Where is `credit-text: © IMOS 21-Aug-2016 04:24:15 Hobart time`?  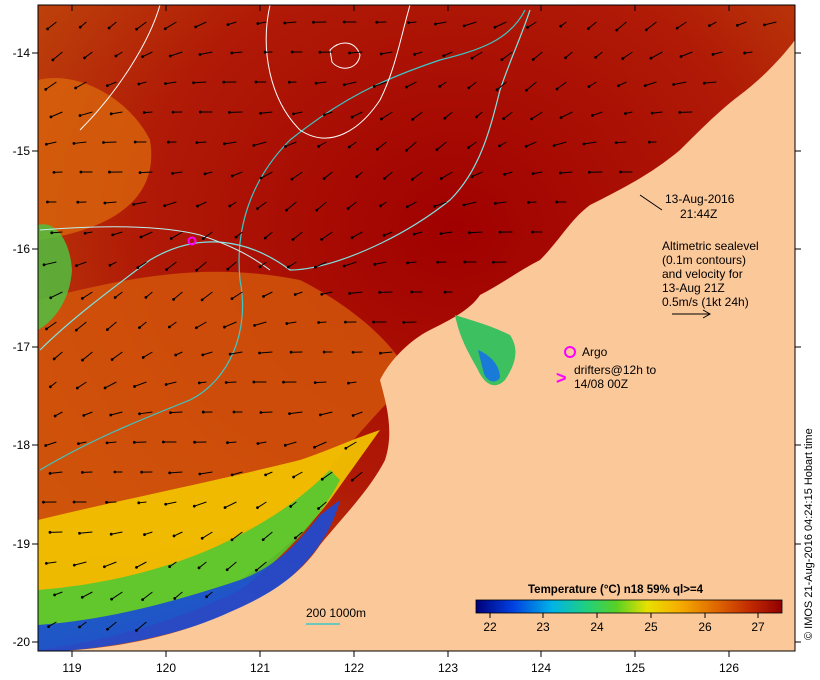
credit-text: © IMOS 21-Aug-2016 04:24:15 Hobart time is located at coordinates (809, 534).